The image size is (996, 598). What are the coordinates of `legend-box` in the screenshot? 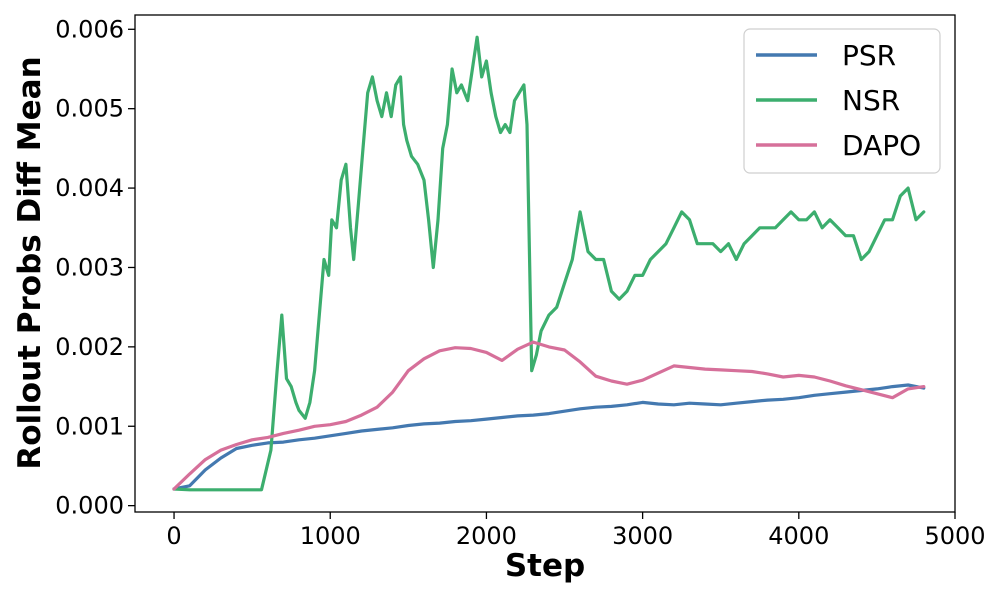 It's located at (842, 101).